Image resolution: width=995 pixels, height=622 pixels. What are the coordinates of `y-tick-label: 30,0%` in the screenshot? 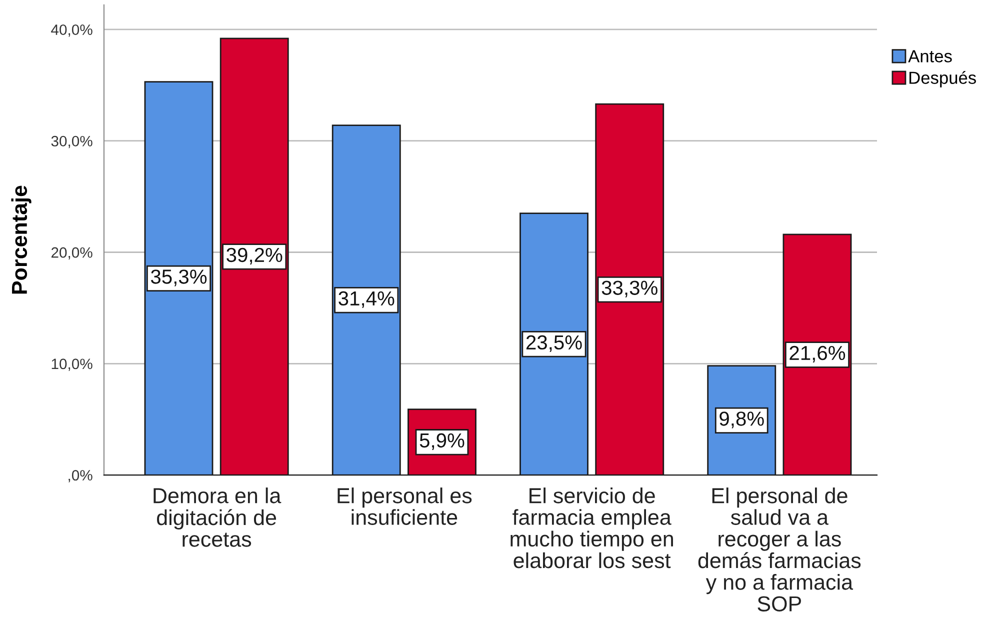 It's located at (71, 142).